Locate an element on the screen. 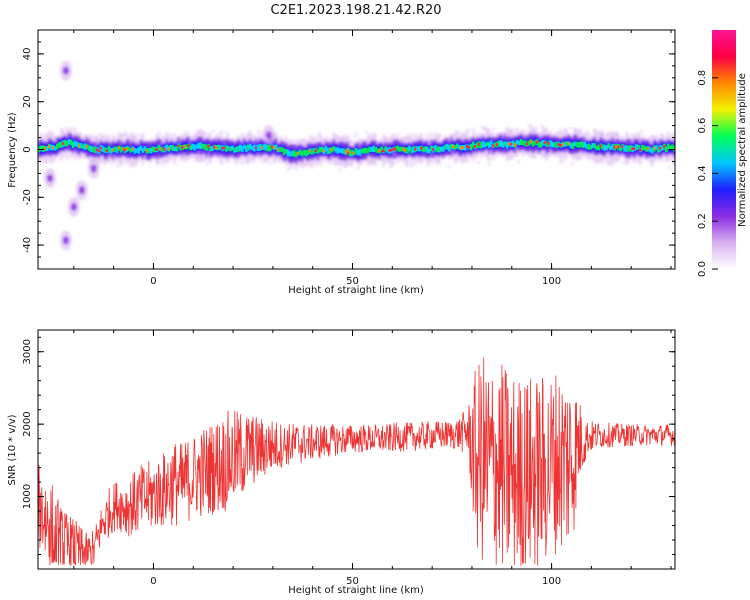 This screenshot has width=750, height=600. spectrogram-scatter is located at coordinates (81, 190).